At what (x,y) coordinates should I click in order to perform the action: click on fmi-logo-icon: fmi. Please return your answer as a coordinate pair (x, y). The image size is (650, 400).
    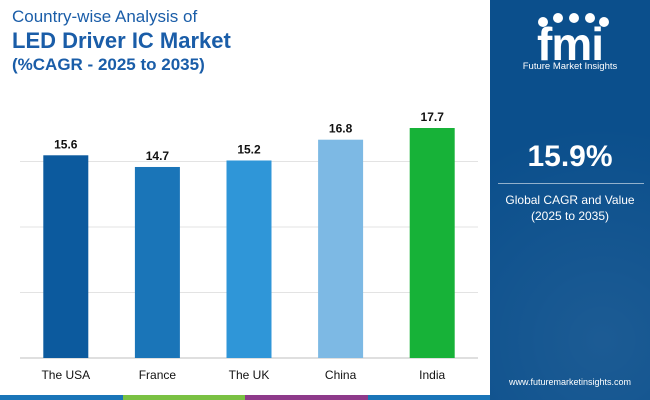
    Looking at the image, I should click on (573, 41).